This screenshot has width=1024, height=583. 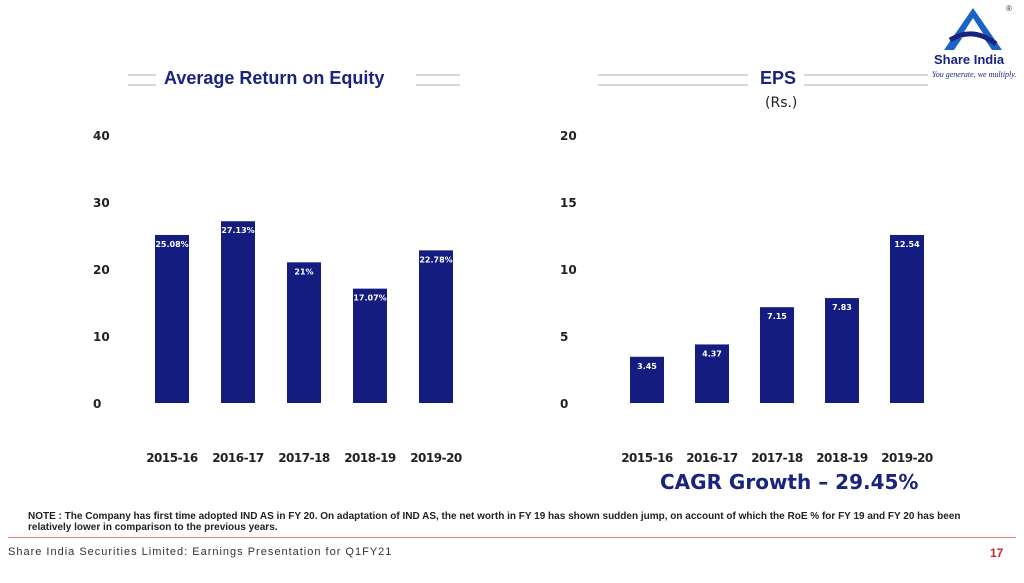 What do you see at coordinates (238, 458) in the screenshot?
I see `roe-category-label: 2016-17` at bounding box center [238, 458].